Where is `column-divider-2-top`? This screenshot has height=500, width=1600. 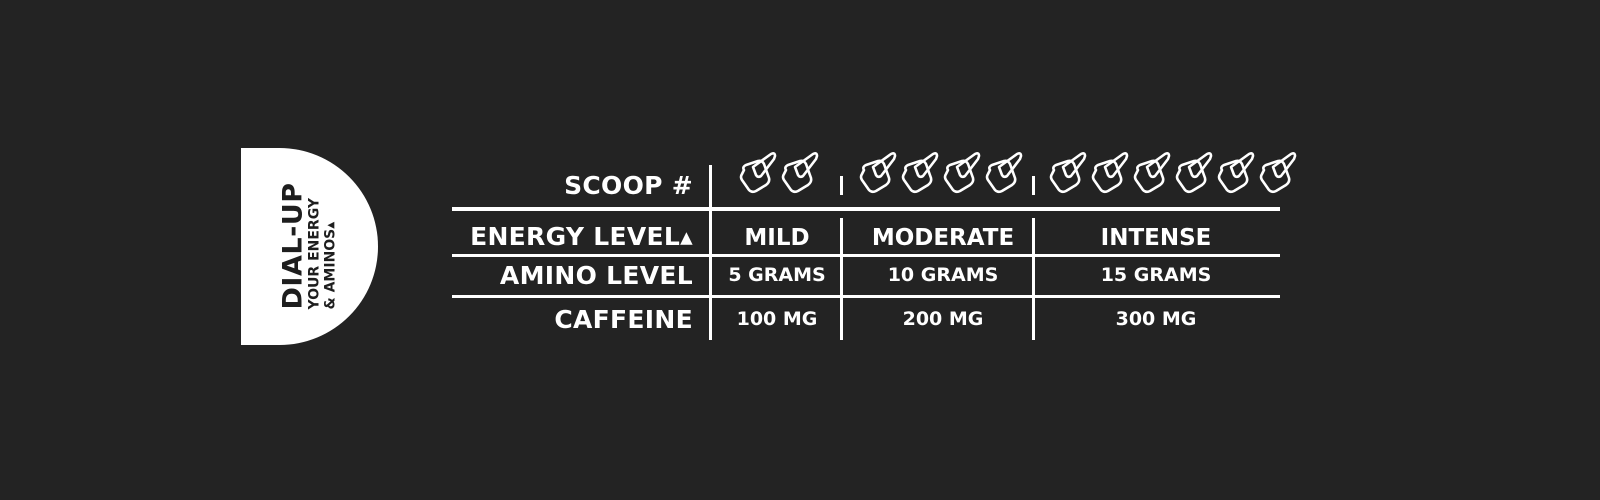
column-divider-2-top is located at coordinates (841, 185).